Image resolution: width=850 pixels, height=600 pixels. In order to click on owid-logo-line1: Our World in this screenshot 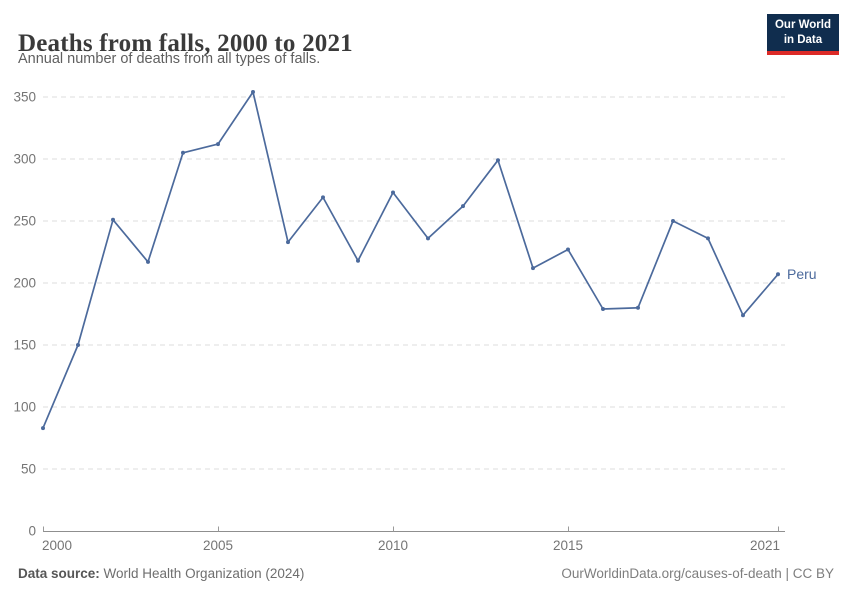, I will do `click(802, 25)`.